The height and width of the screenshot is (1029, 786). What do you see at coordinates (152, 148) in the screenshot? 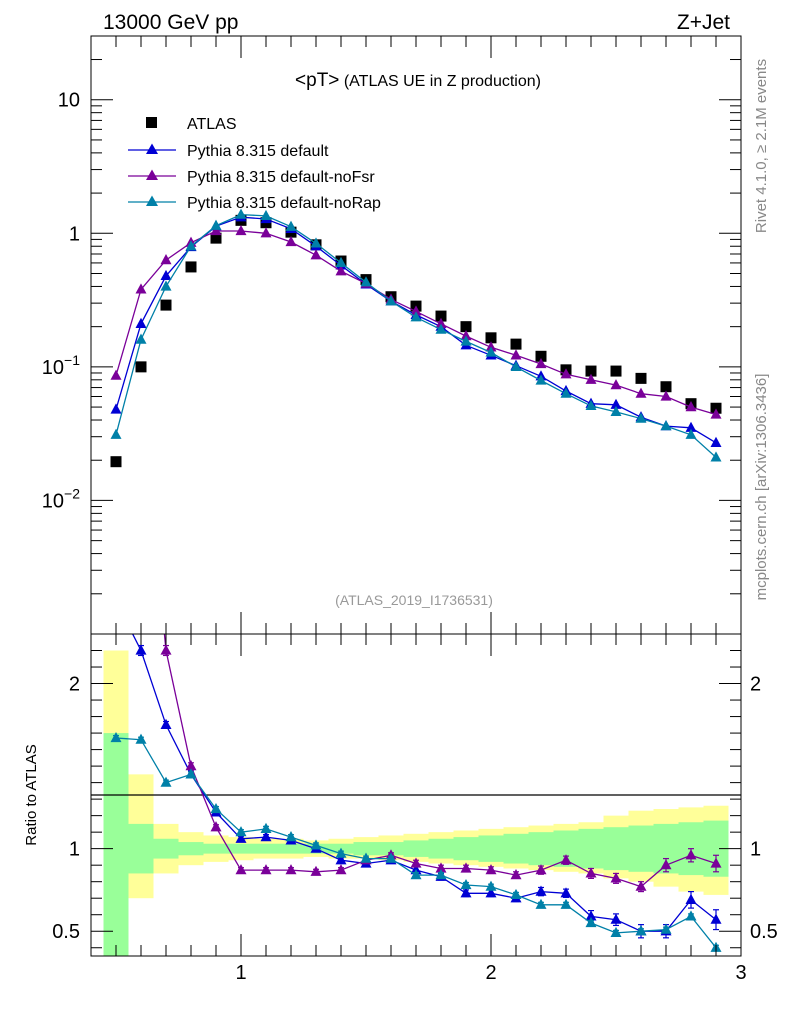
I see `legend-marker-default` at bounding box center [152, 148].